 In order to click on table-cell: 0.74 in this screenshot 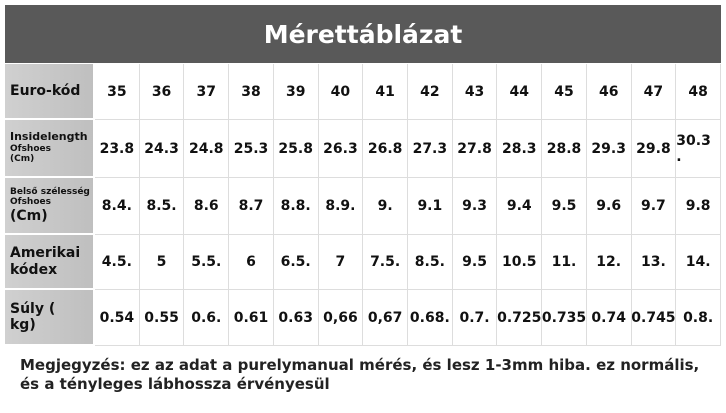, I will do `click(609, 318)`.